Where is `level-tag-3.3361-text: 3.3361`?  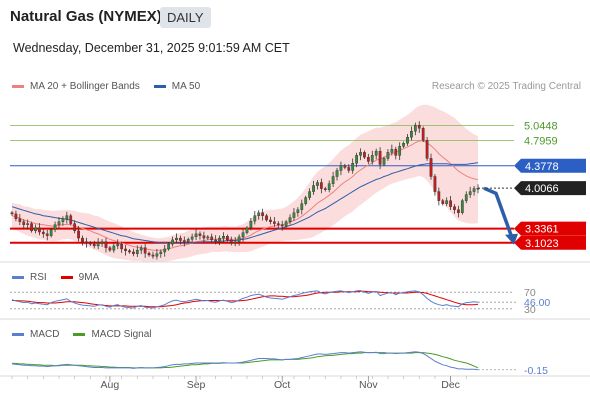 level-tag-3.3361-text: 3.3361 is located at coordinates (542, 230).